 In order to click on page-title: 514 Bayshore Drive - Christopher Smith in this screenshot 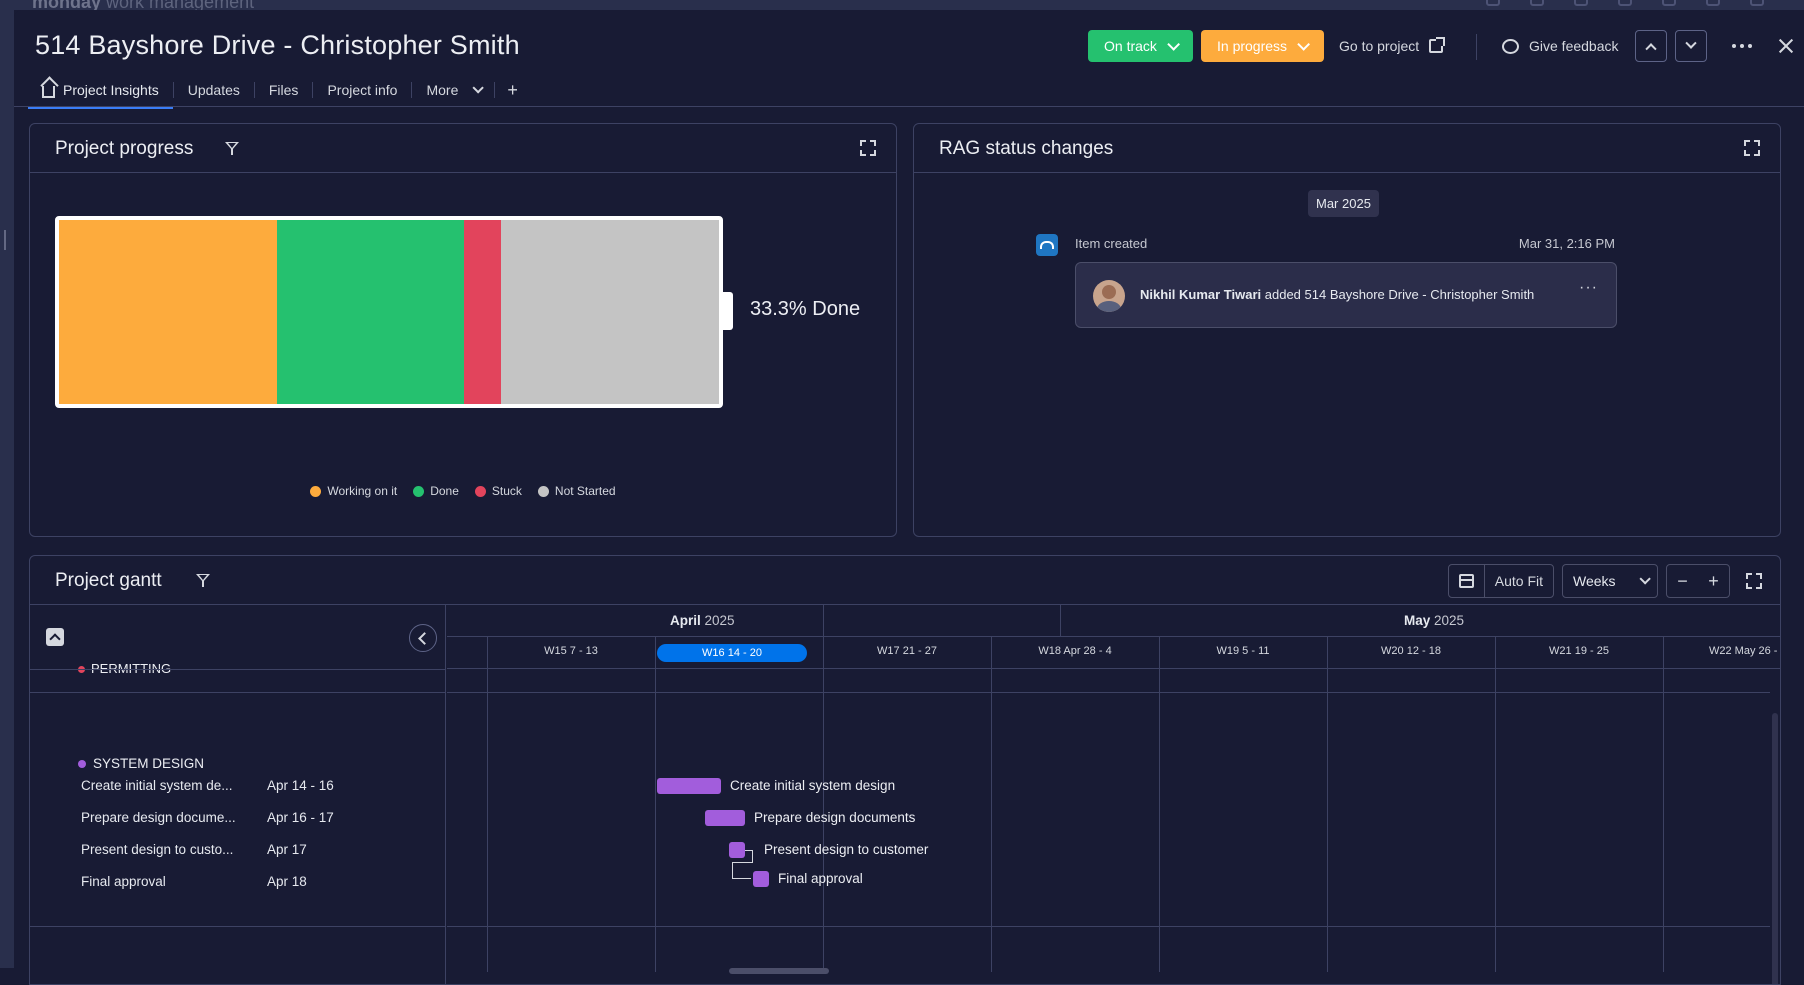, I will do `click(277, 45)`.